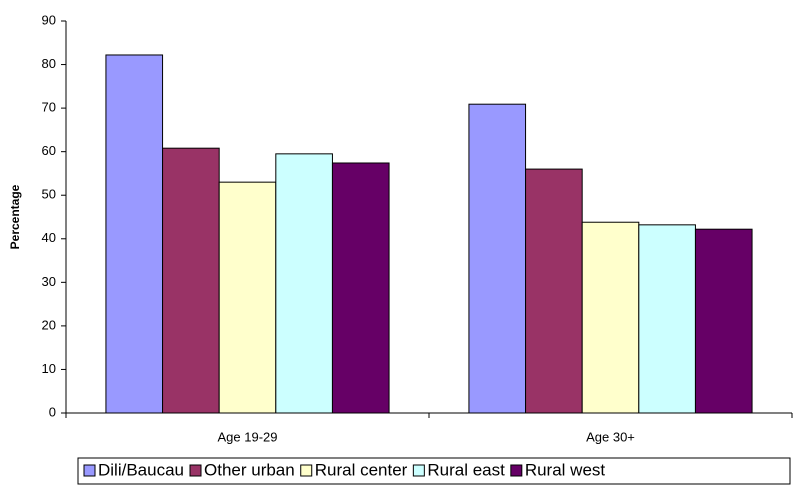  I want to click on y-tick-label: 80, so click(49, 63).